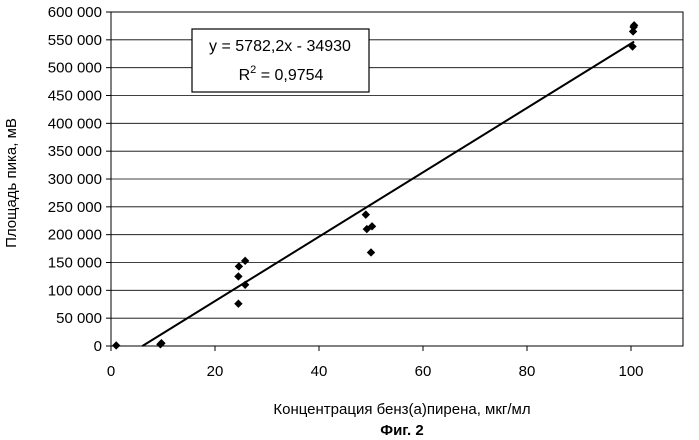 The image size is (699, 440). What do you see at coordinates (75, 207) in the screenshot?
I see `y-tick-label: 250 000` at bounding box center [75, 207].